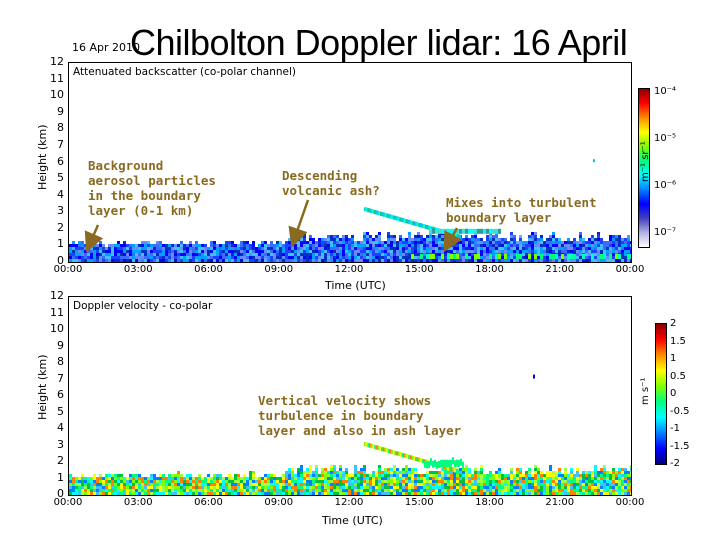 Image resolution: width=720 pixels, height=540 pixels. What do you see at coordinates (673, 358) in the screenshot?
I see `cb2-tick: 1` at bounding box center [673, 358].